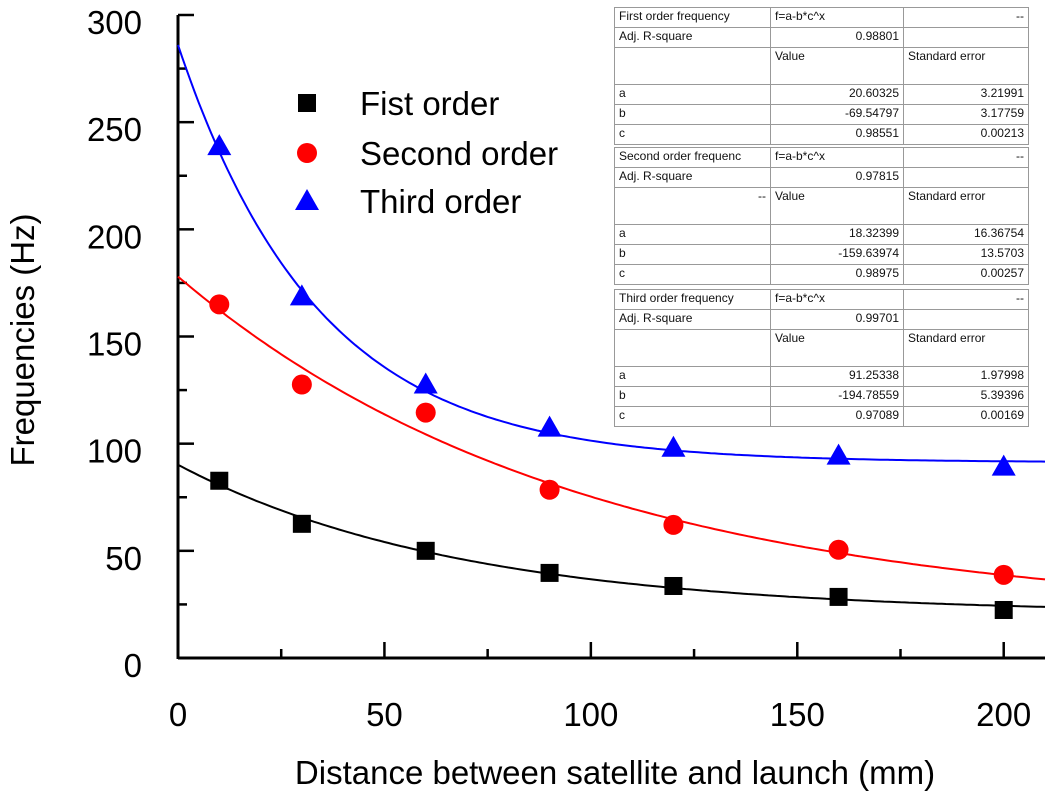 This screenshot has height=792, width=1056. Describe the element at coordinates (133, 665) in the screenshot. I see `y-tick-label: 0` at that location.